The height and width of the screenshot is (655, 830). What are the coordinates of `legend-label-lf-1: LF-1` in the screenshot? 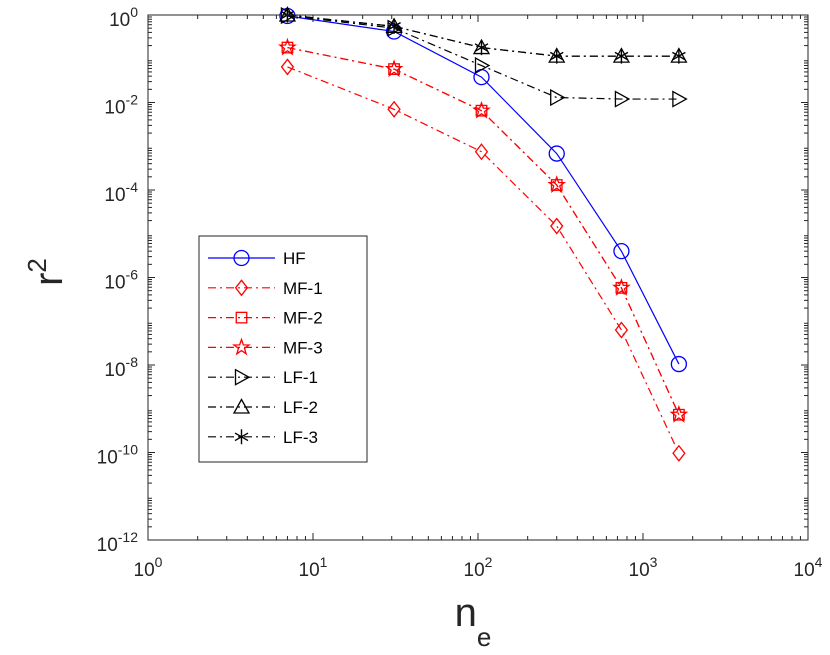 It's located at (300, 377).